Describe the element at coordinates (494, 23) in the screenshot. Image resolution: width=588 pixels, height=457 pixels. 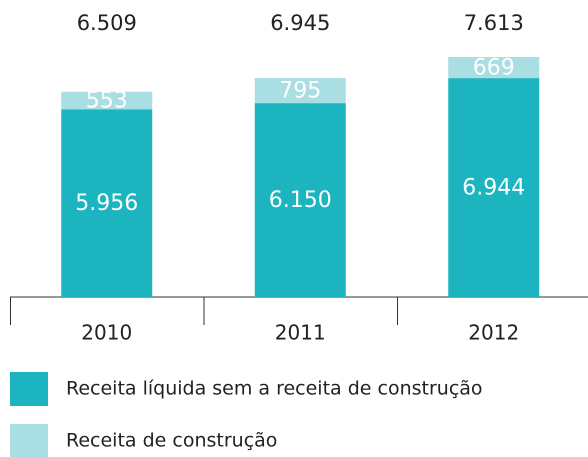
I see `total-label: 7.613` at that location.